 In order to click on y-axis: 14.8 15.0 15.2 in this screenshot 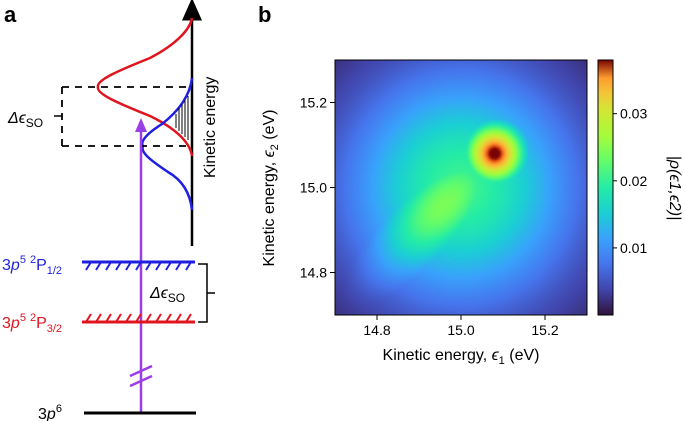, I will do `click(317, 188)`.